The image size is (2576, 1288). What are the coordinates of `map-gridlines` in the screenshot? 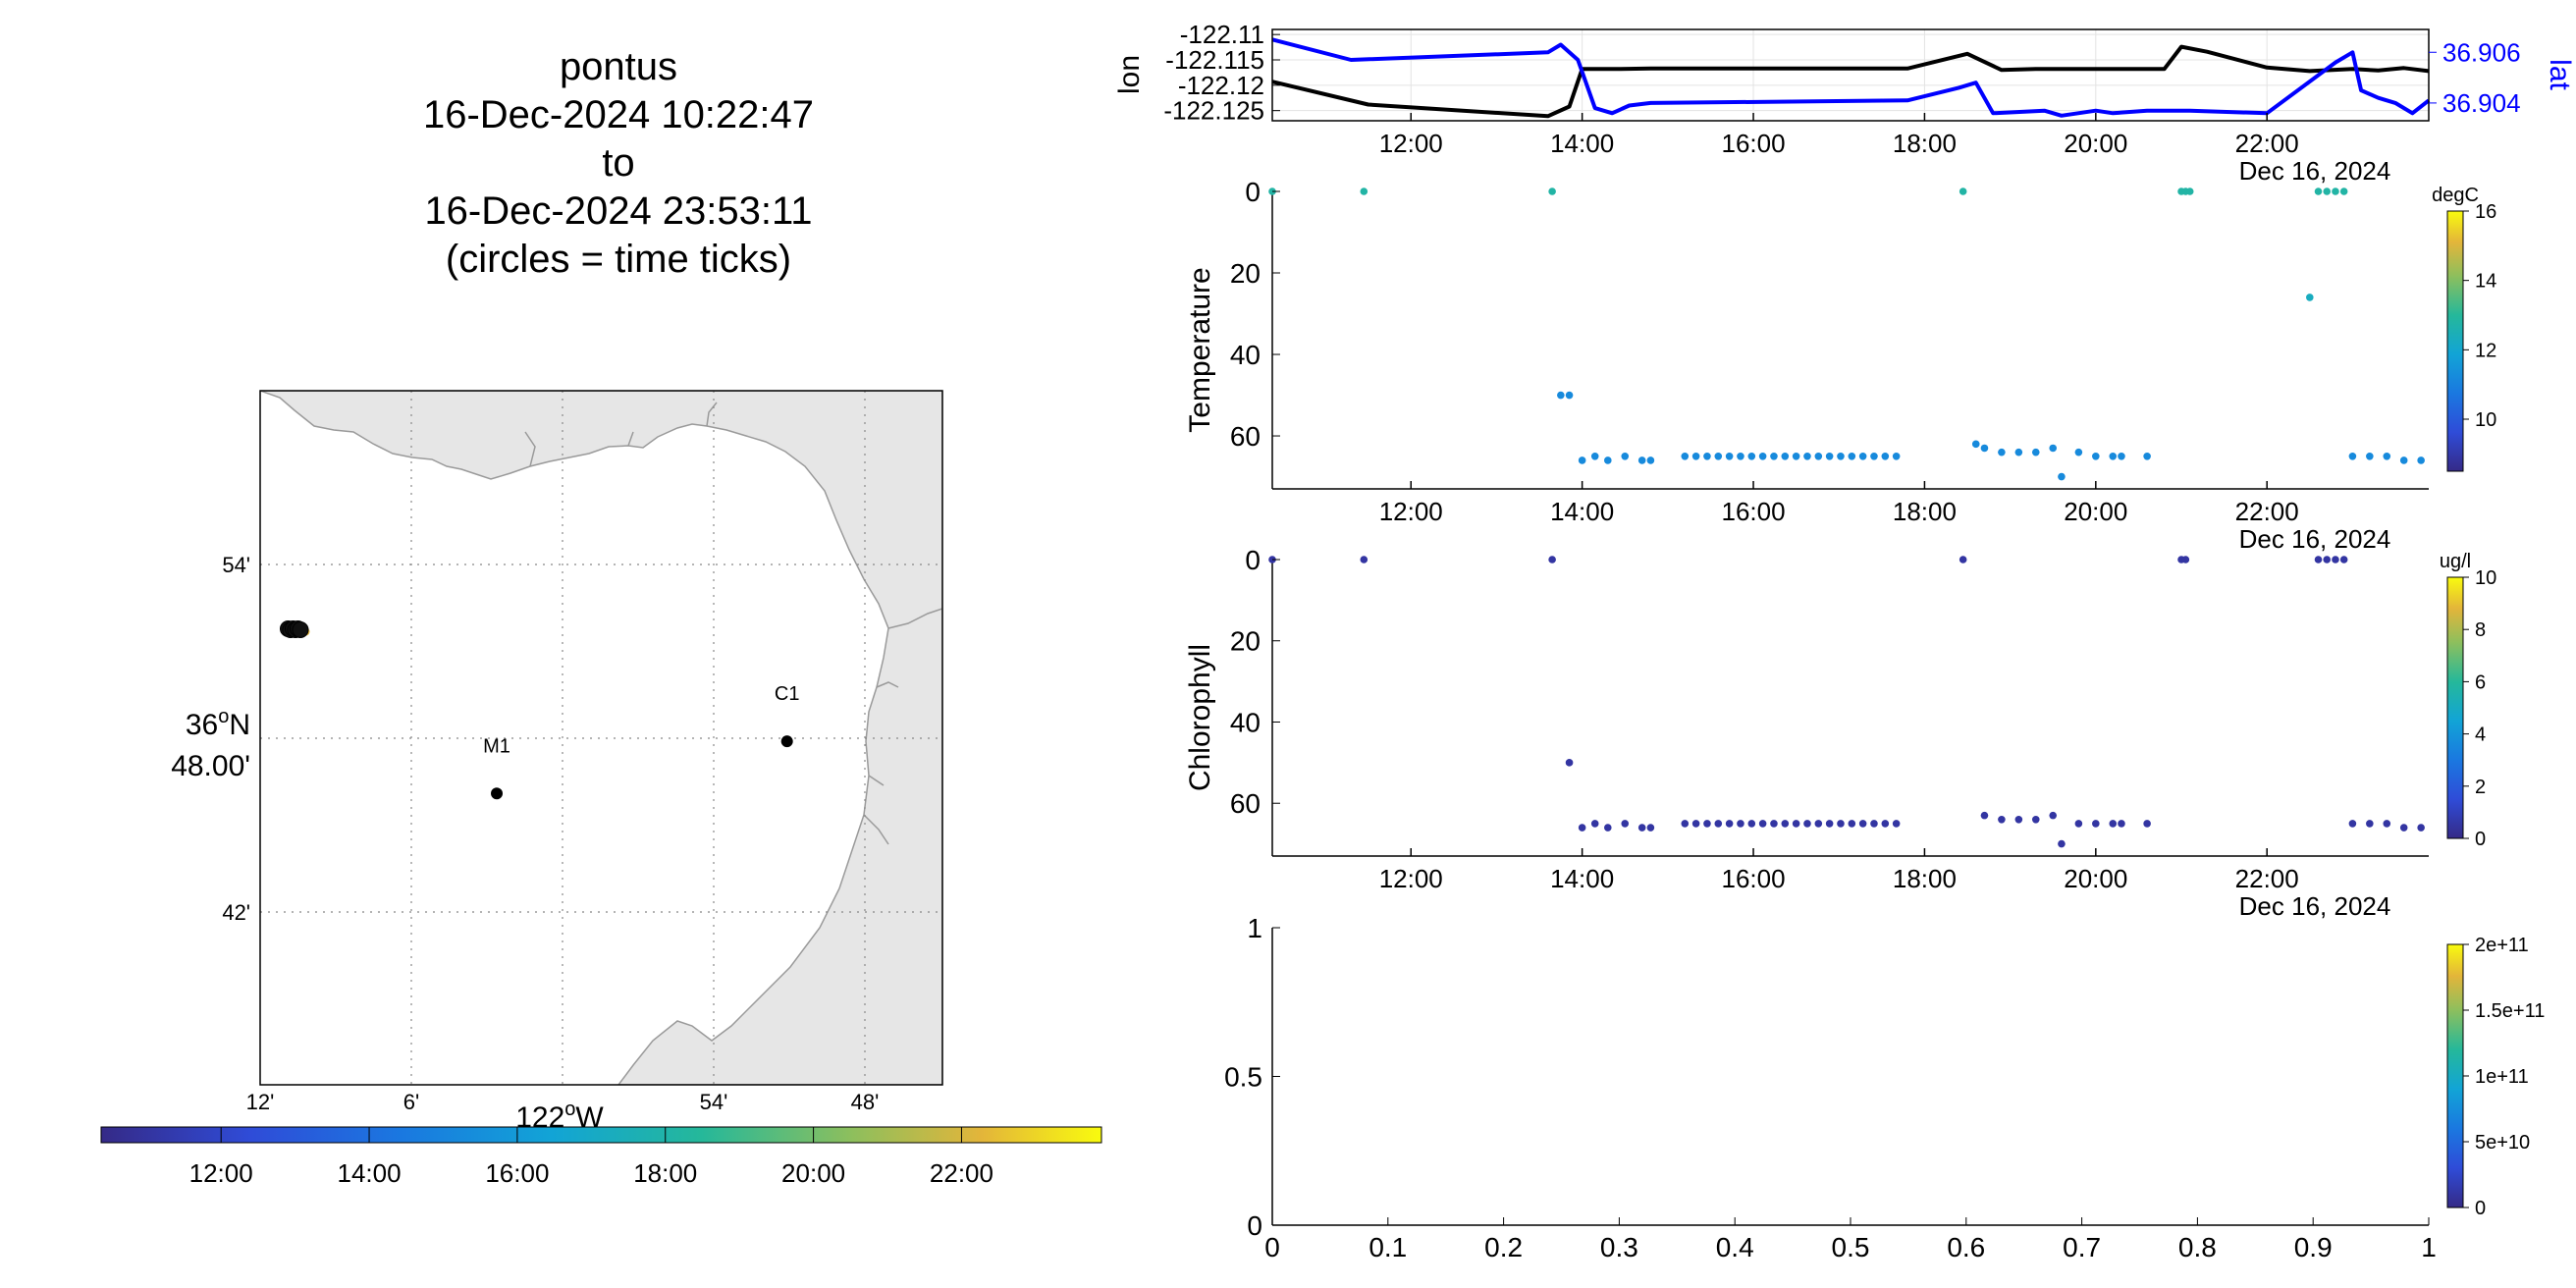 It's located at (601, 738).